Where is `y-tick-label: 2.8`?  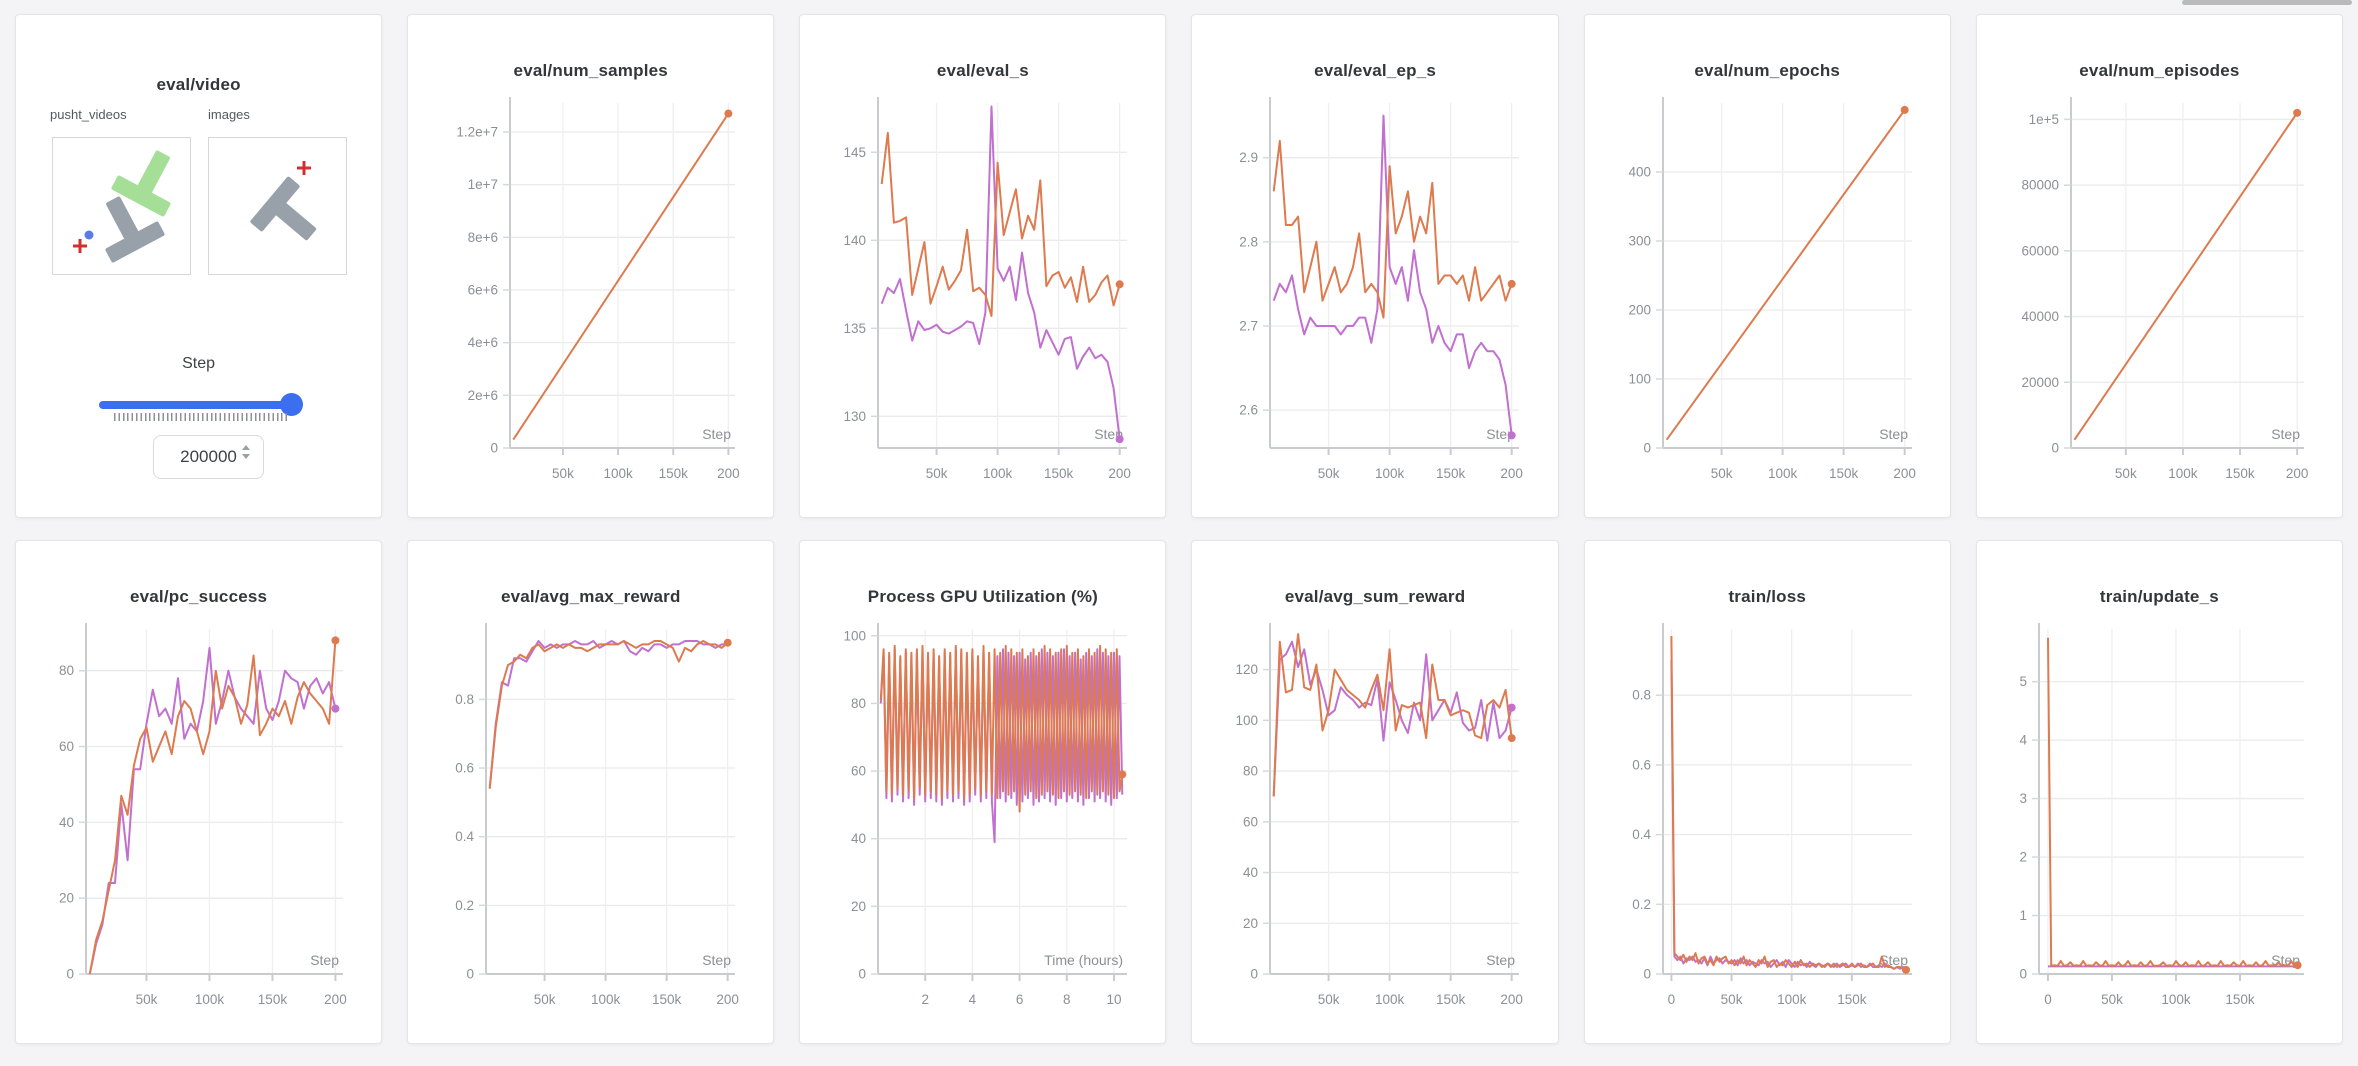
y-tick-label: 2.8 is located at coordinates (1249, 241).